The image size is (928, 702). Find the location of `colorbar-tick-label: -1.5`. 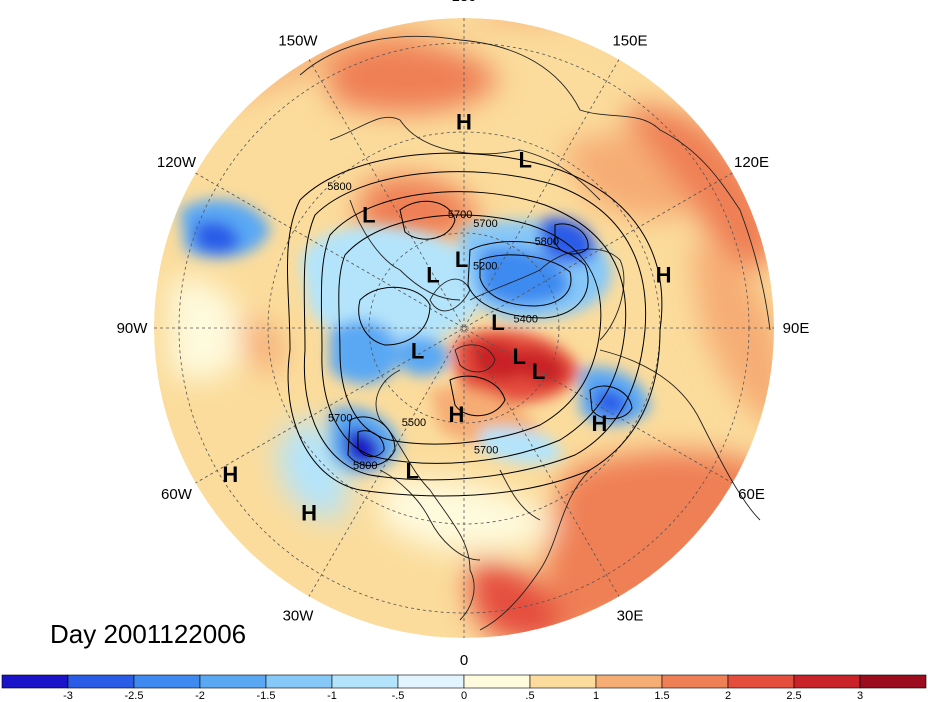

colorbar-tick-label: -1.5 is located at coordinates (266, 696).